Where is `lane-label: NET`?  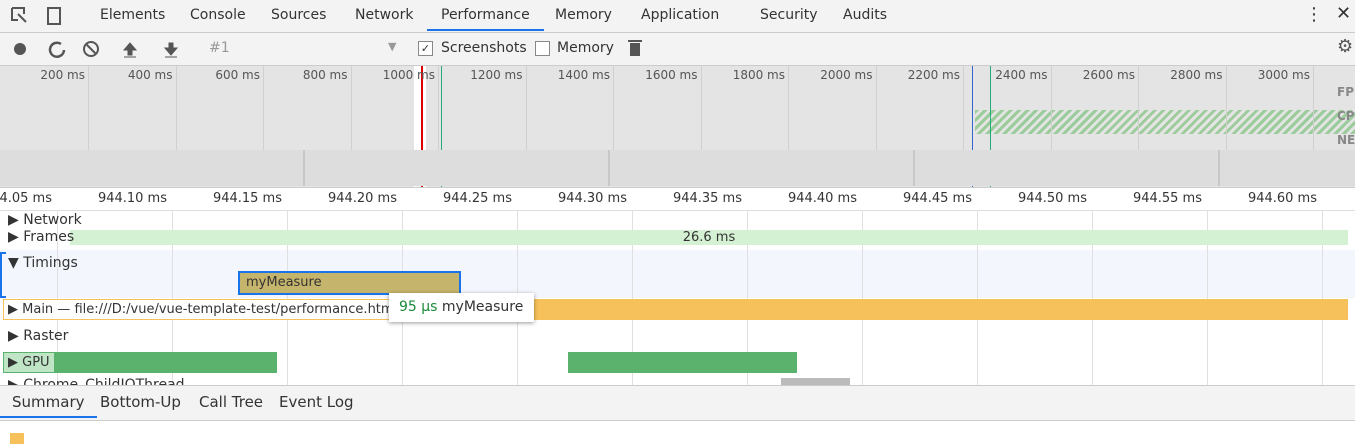
lane-label: NET is located at coordinates (1346, 140).